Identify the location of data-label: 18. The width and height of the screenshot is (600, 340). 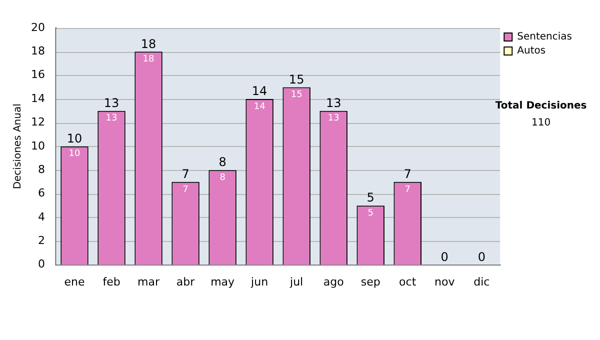
(148, 59).